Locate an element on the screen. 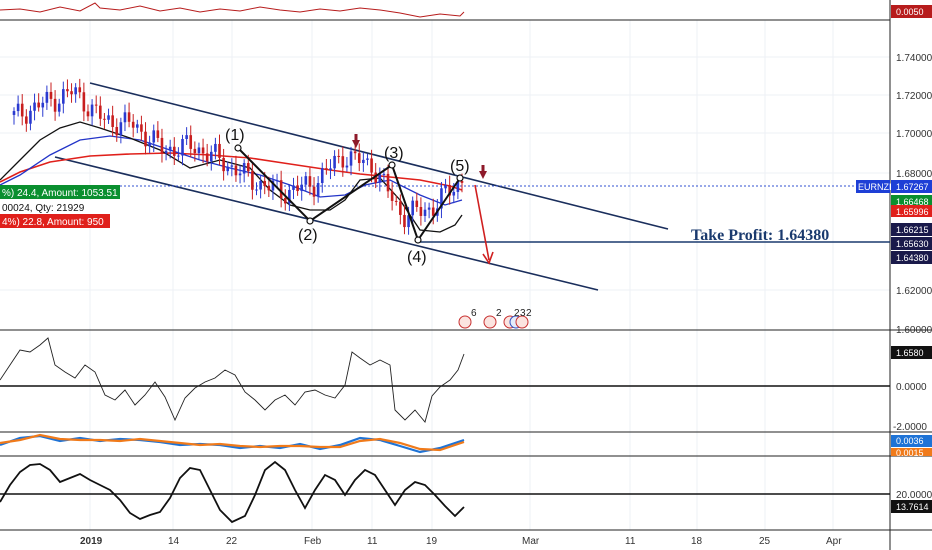 This screenshot has height=550, width=932. top-indicator-tag is located at coordinates (911, 11).